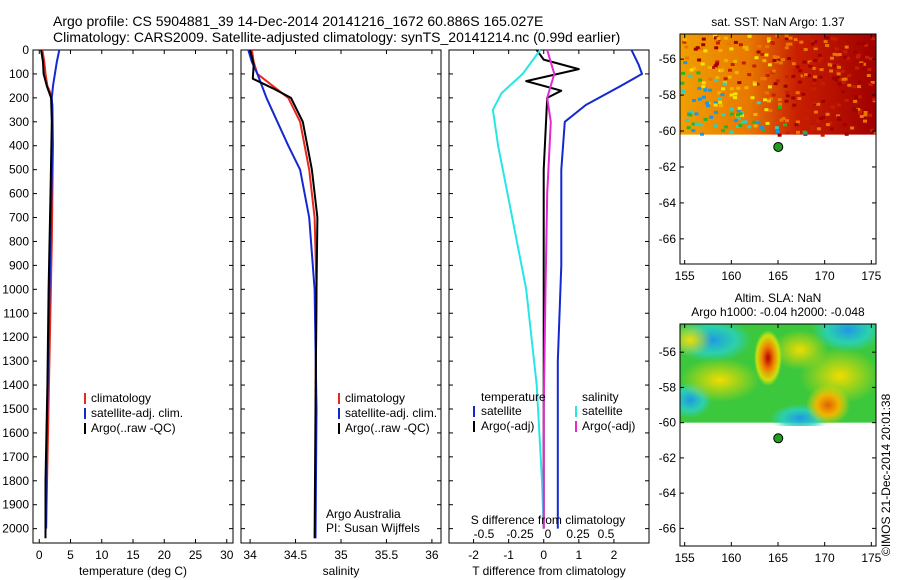  Describe the element at coordinates (668, 131) in the screenshot. I see `y-tick-label: -60` at that location.